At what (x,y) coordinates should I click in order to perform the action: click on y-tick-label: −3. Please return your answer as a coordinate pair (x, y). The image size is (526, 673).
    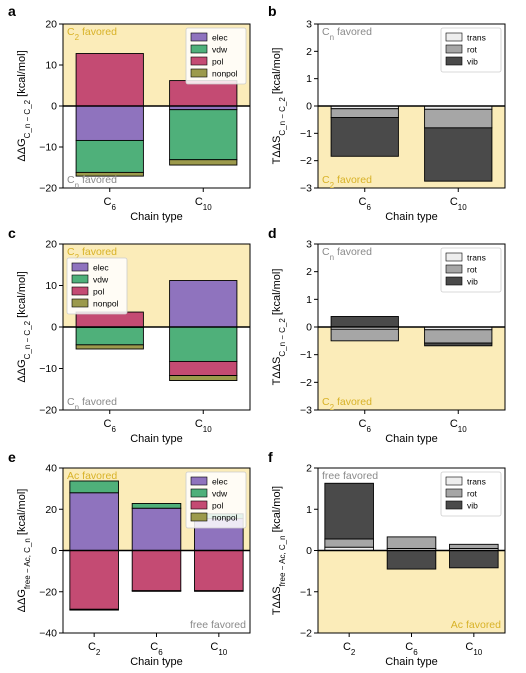
    Looking at the image, I should click on (306, 189).